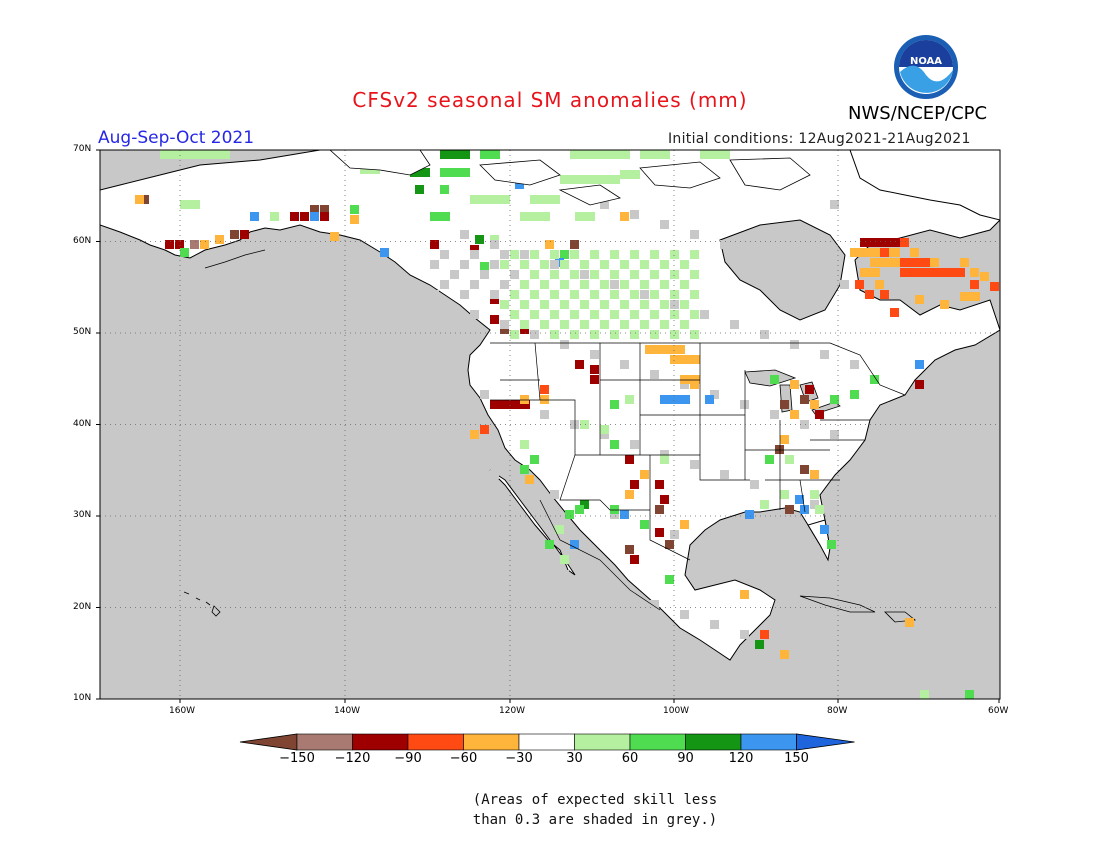 The image size is (1100, 850). What do you see at coordinates (796, 758) in the screenshot?
I see `colorbar-label: 150` at bounding box center [796, 758].